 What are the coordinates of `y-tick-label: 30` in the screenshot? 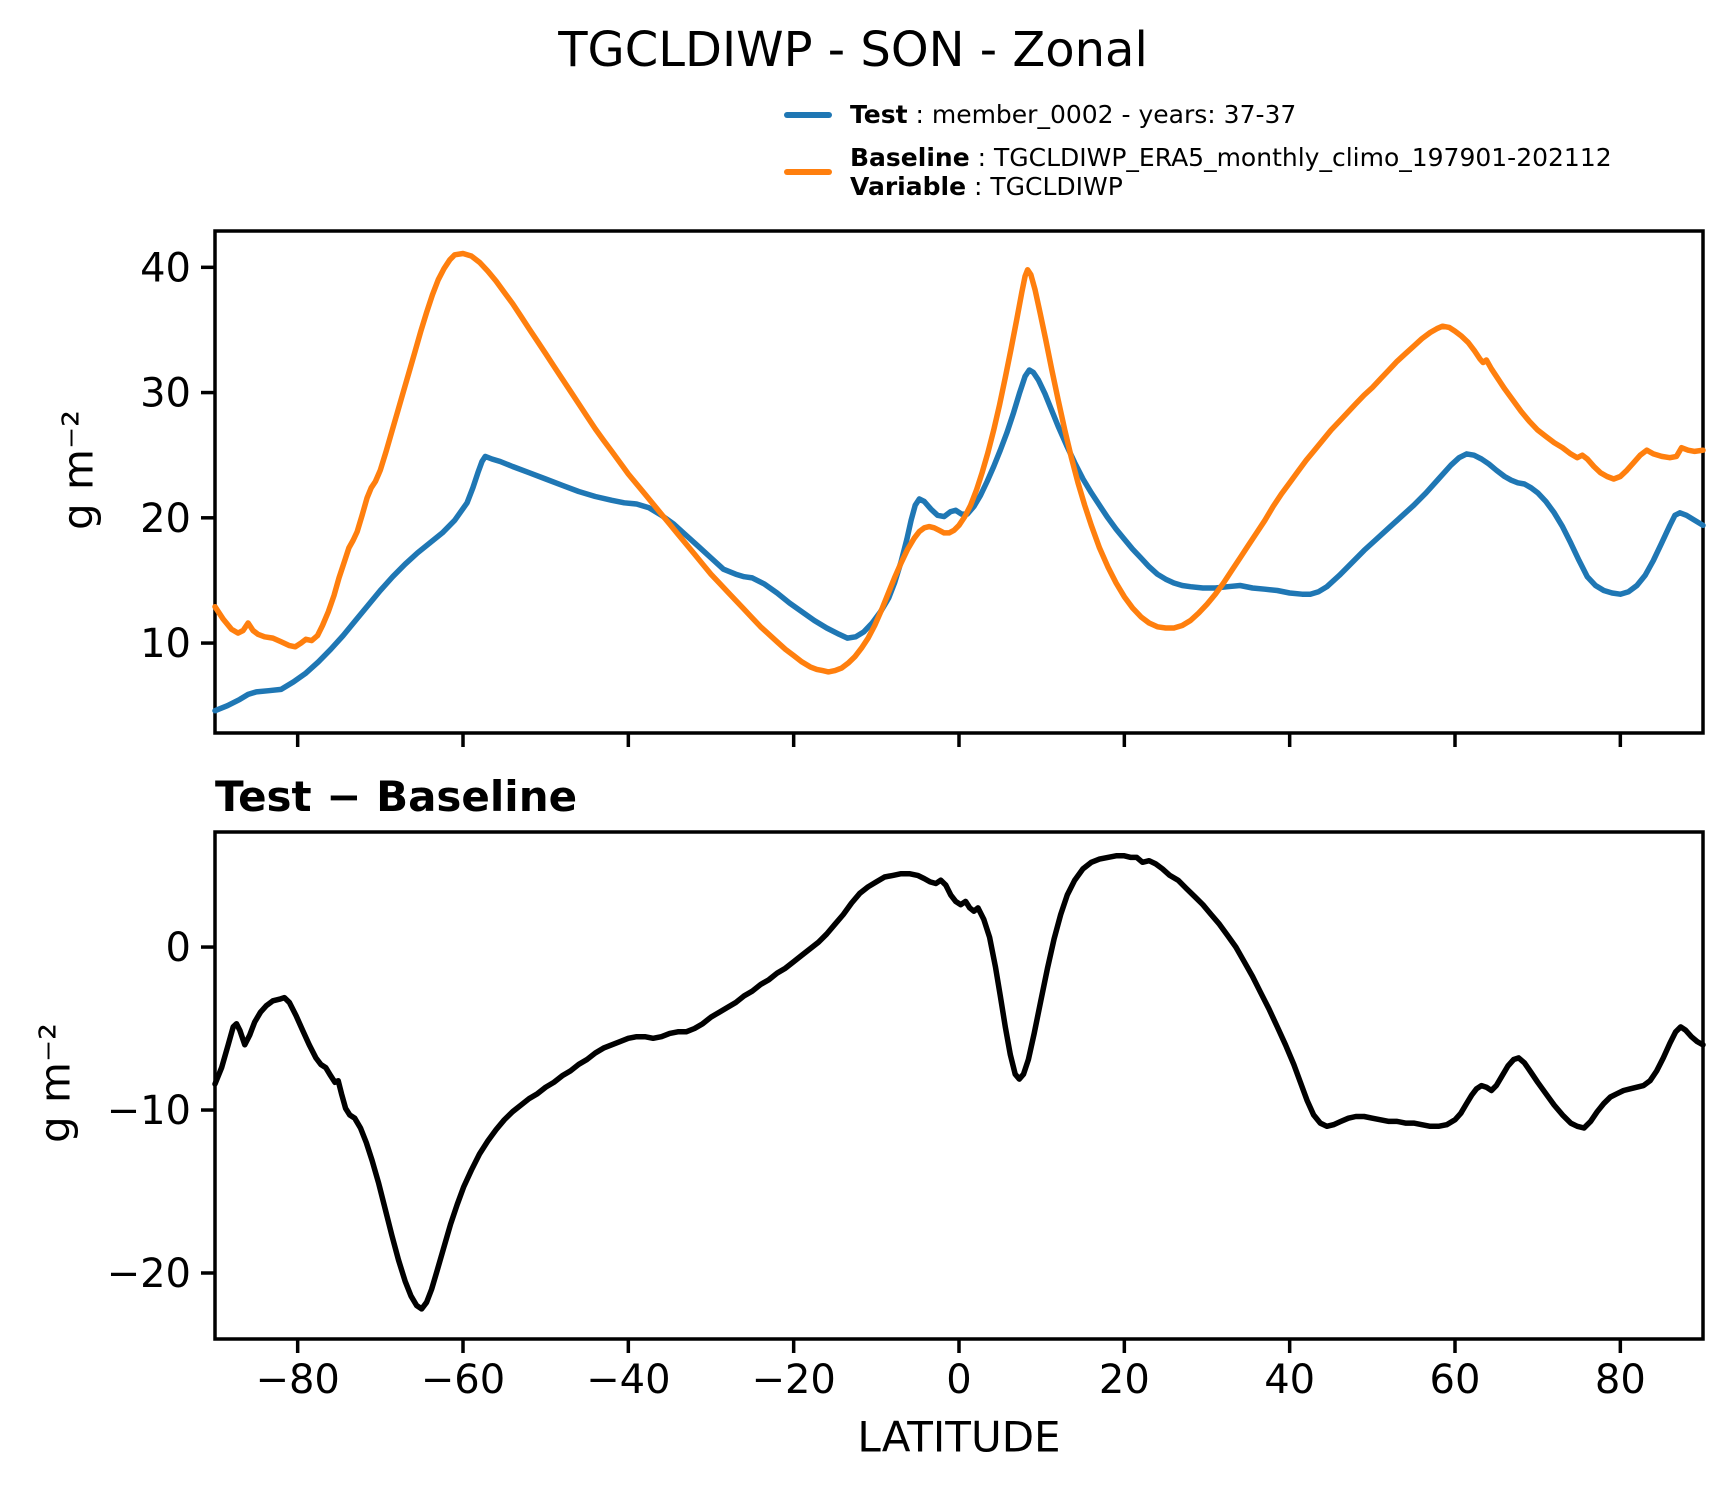 It's located at (165, 394).